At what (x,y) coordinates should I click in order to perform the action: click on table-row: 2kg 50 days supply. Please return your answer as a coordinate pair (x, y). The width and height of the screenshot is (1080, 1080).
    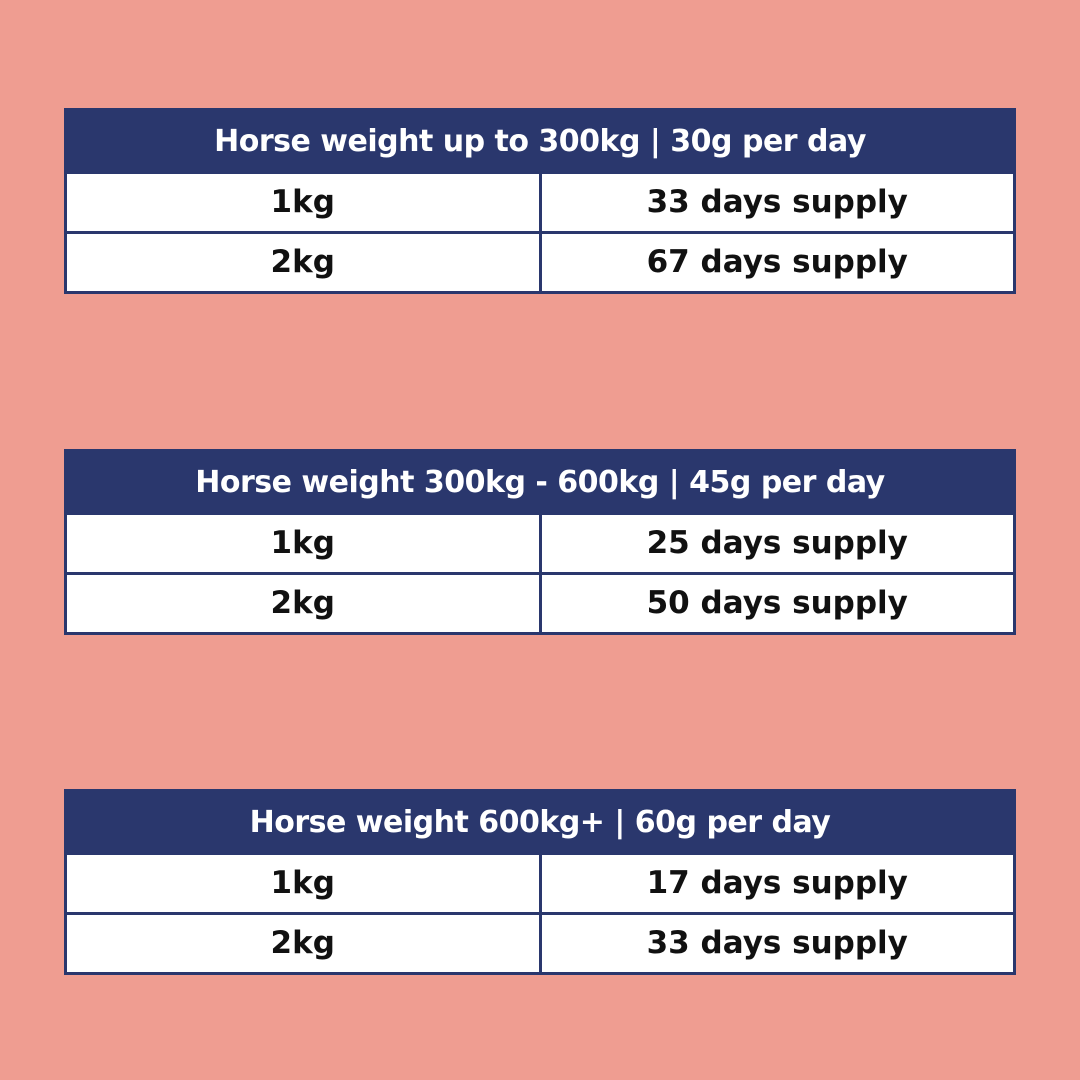
    Looking at the image, I should click on (540, 603).